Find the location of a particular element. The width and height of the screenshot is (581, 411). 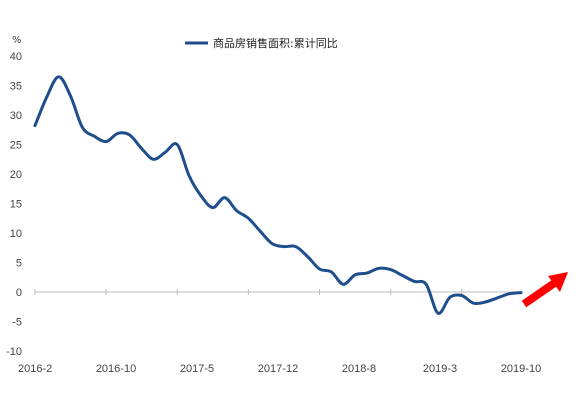

y-tick-label: 5 is located at coordinates (19, 264).